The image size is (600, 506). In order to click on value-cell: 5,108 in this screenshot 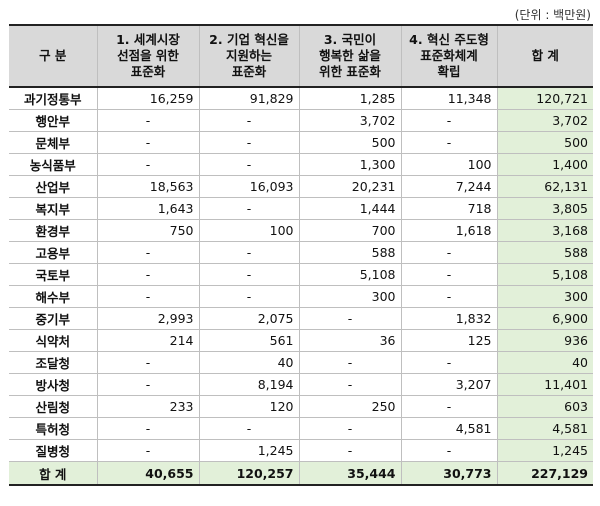, I will do `click(349, 274)`.